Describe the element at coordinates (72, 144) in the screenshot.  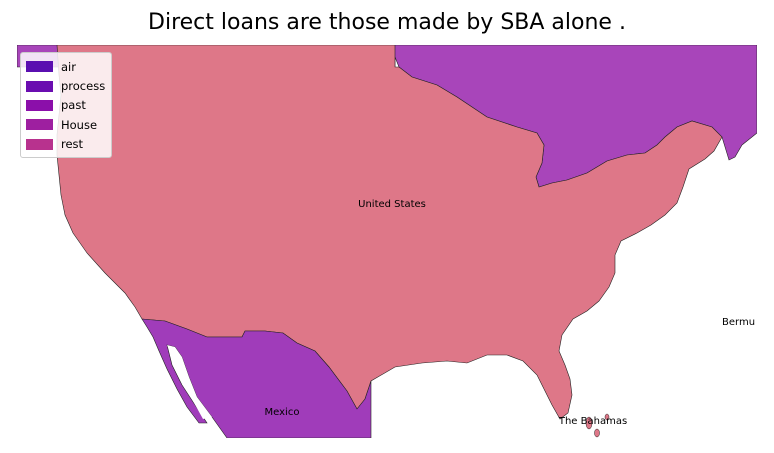
I see `legend-label: rest` at that location.